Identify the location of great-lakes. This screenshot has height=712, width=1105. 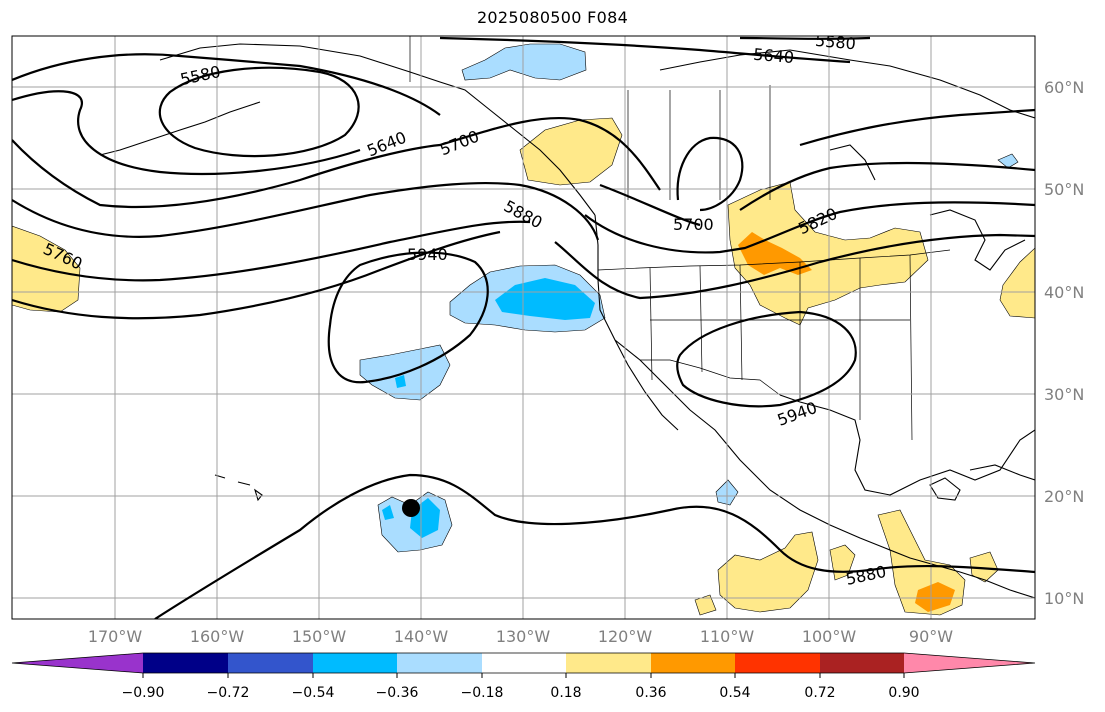
(977, 240).